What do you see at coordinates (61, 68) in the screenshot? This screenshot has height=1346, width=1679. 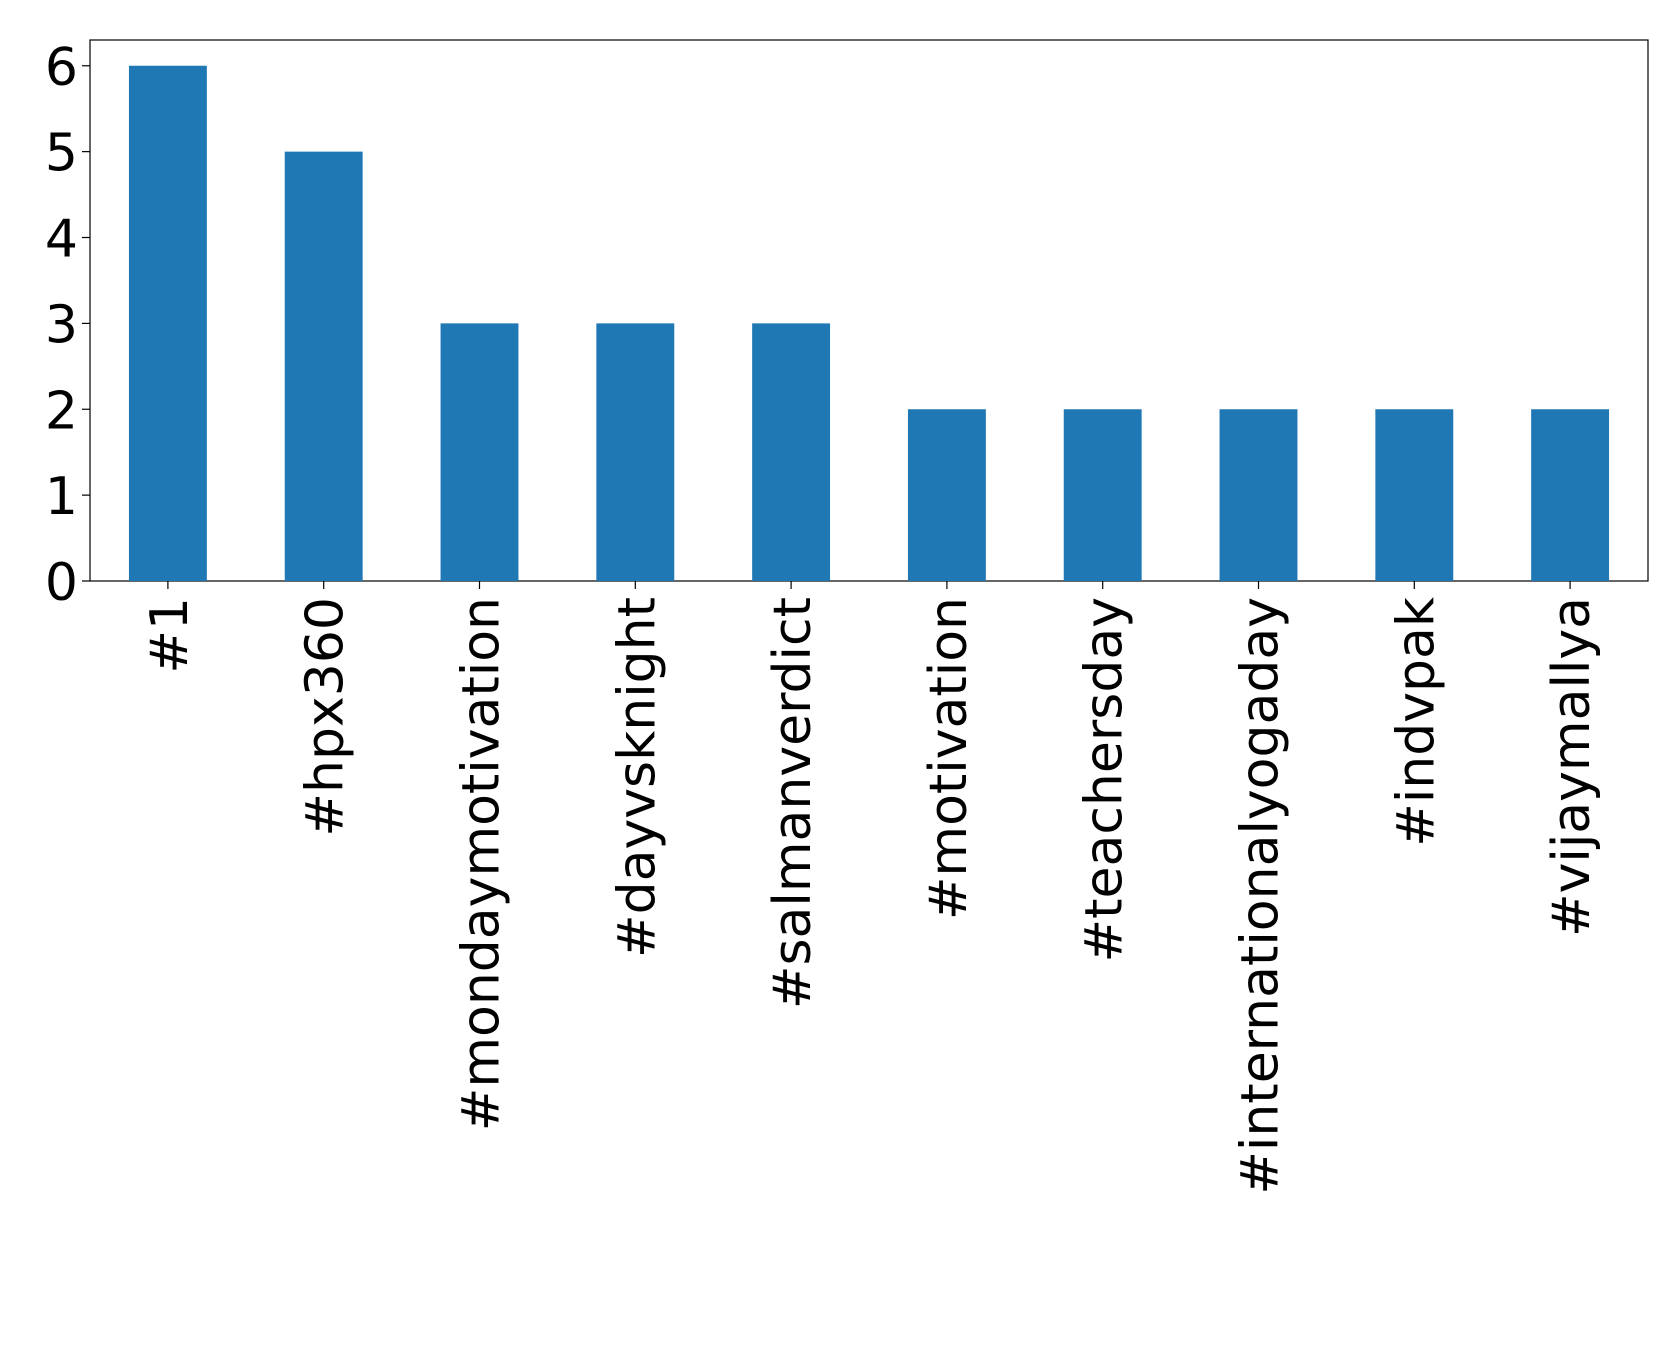 I see `y-tick-label: 6` at bounding box center [61, 68].